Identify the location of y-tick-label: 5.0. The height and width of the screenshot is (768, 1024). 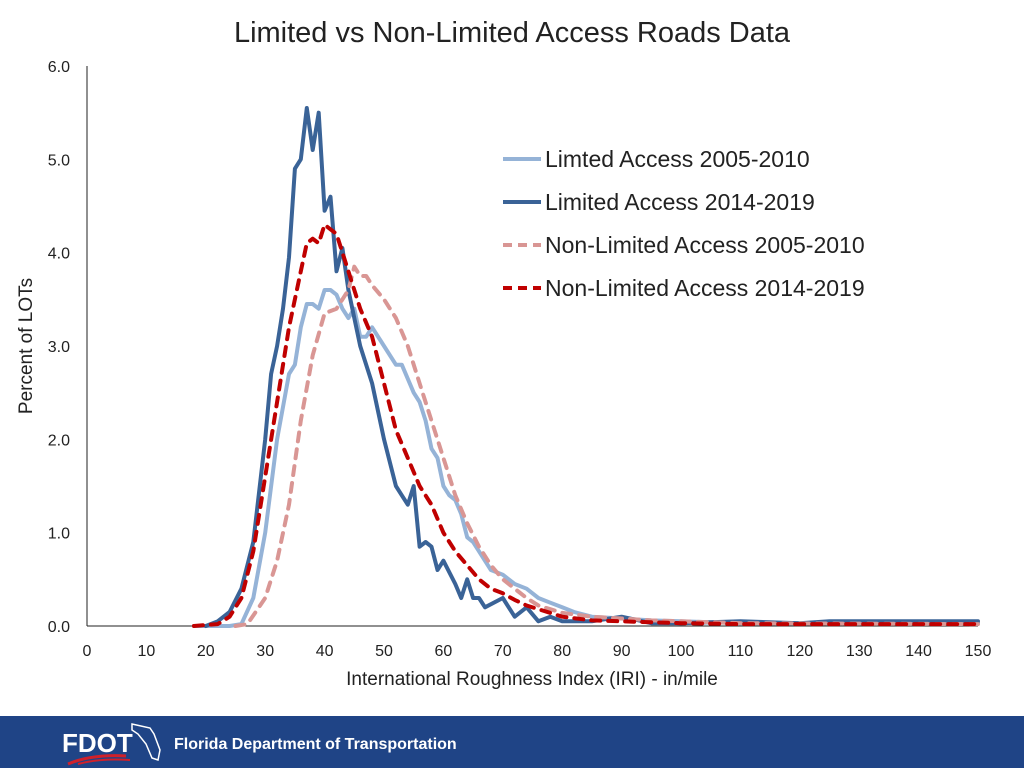
(59, 160).